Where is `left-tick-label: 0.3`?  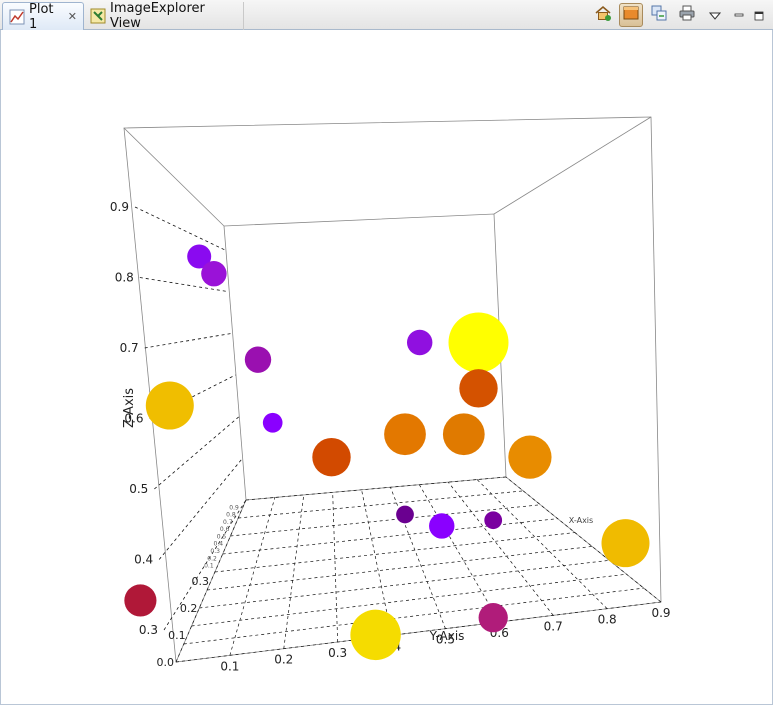
left-tick-label: 0.3 is located at coordinates (201, 581).